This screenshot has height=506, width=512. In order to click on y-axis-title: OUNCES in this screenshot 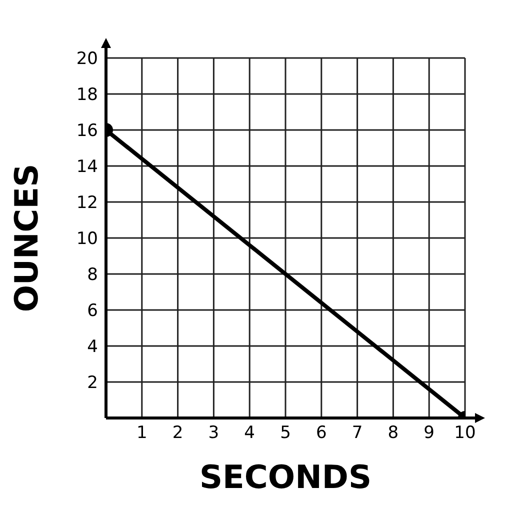, I will do `click(26, 238)`.